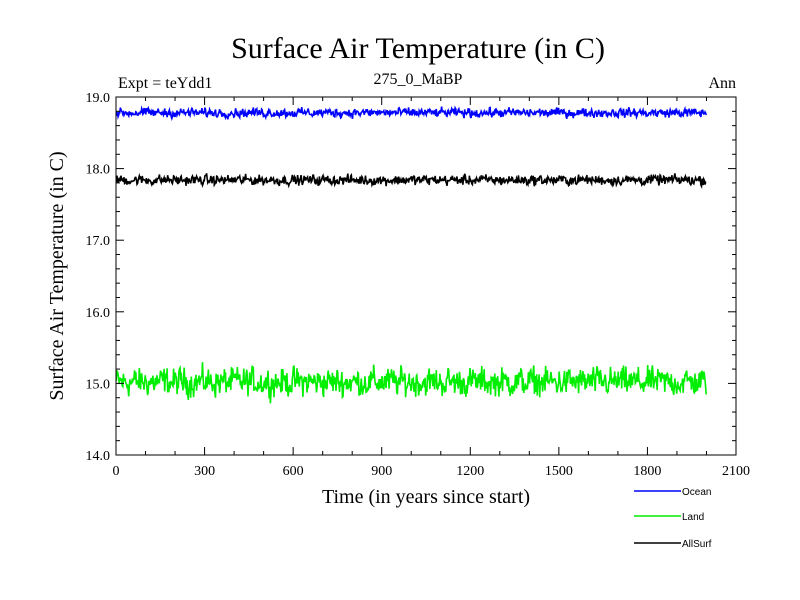 This screenshot has height=600, width=800. Describe the element at coordinates (165, 83) in the screenshot. I see `experiment-label: Expt = teYdd1` at that location.